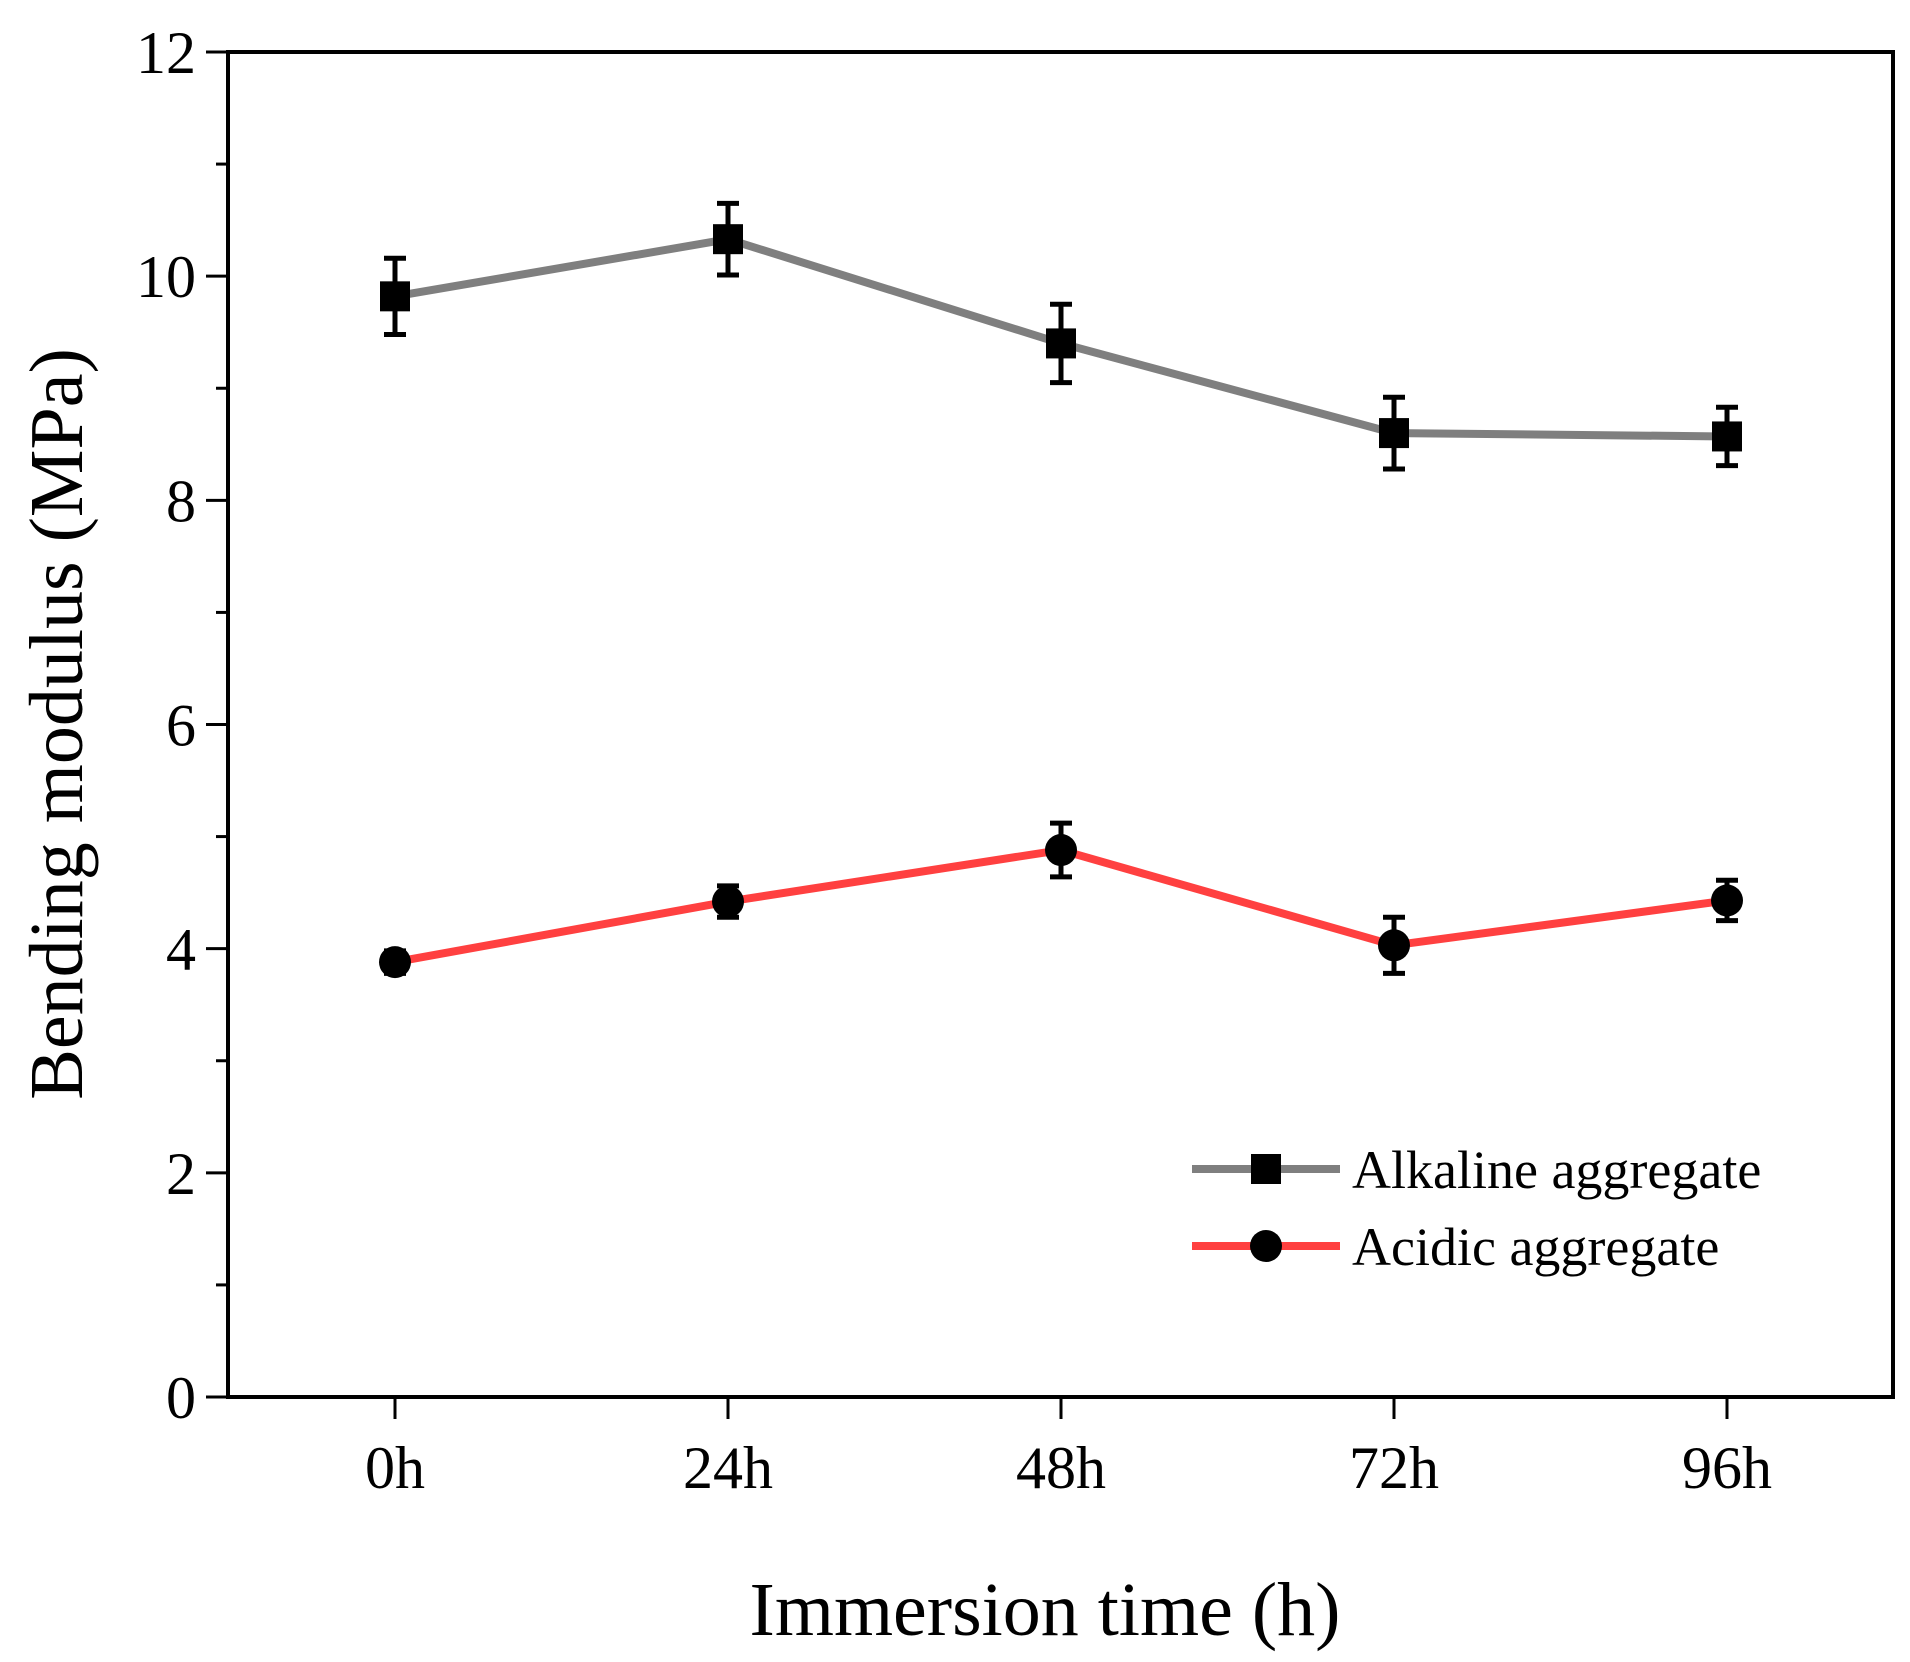 The width and height of the screenshot is (1910, 1662). What do you see at coordinates (181, 501) in the screenshot?
I see `y-tick-label: 8` at bounding box center [181, 501].